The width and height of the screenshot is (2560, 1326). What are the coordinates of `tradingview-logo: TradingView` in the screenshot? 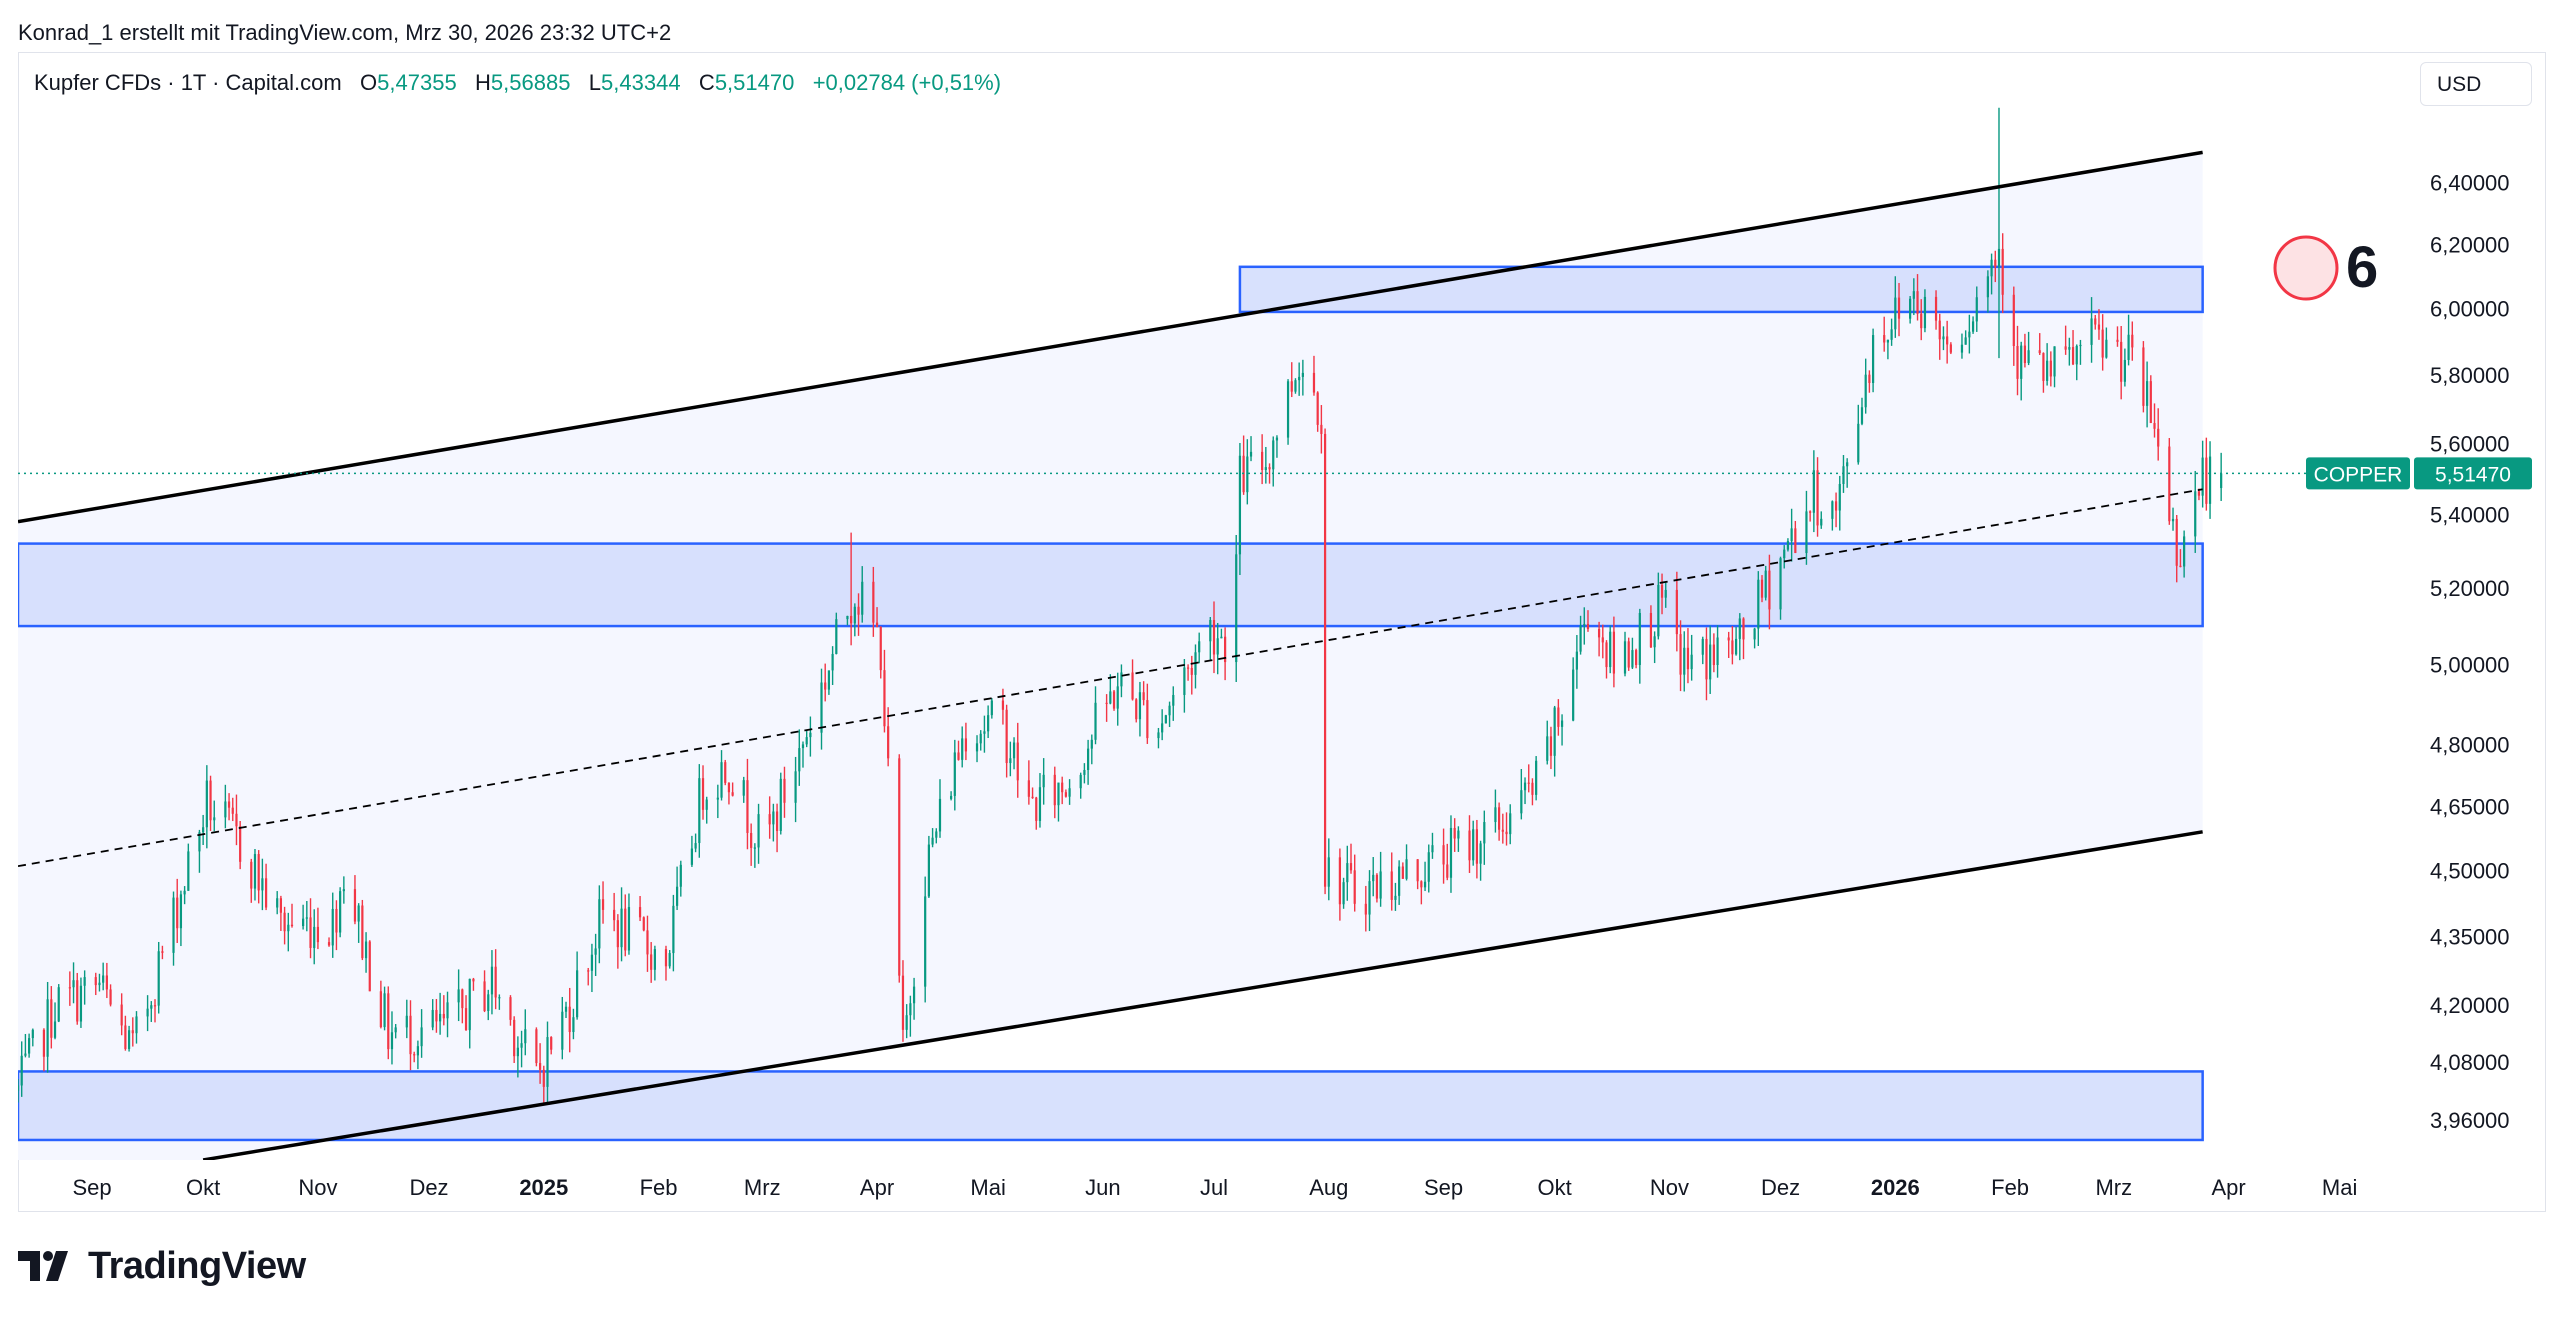 It's located at (162, 1266).